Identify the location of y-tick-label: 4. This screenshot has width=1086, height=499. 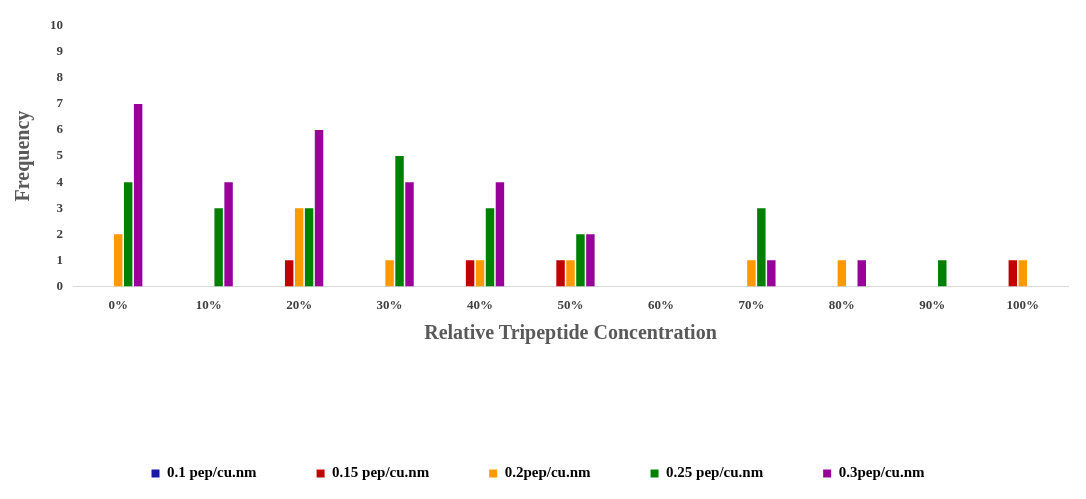
(60, 181).